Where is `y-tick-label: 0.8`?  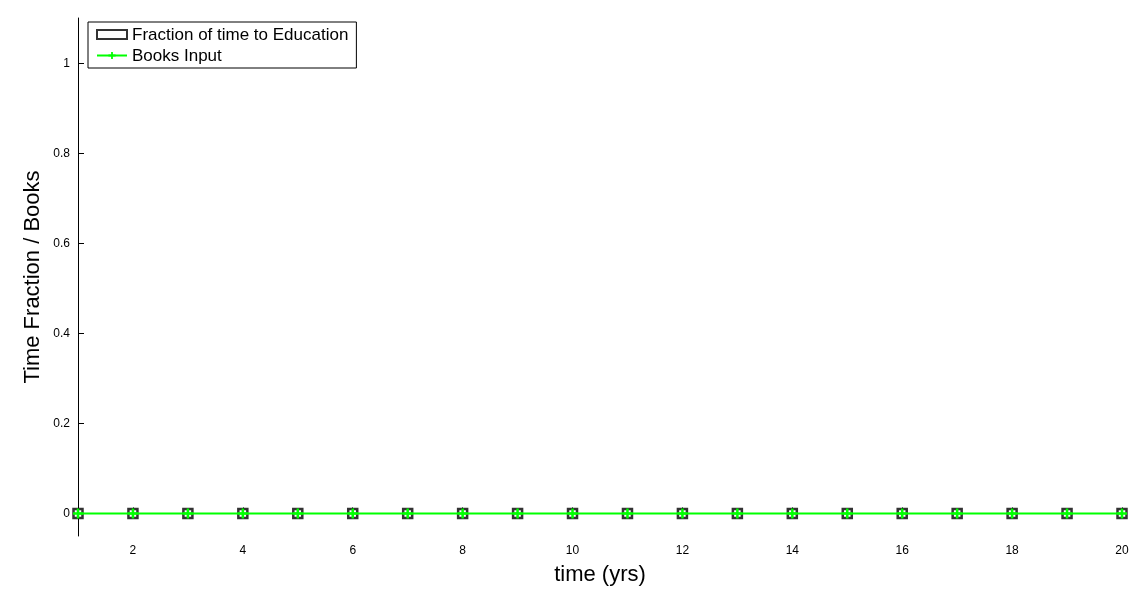 y-tick-label: 0.8 is located at coordinates (62, 153).